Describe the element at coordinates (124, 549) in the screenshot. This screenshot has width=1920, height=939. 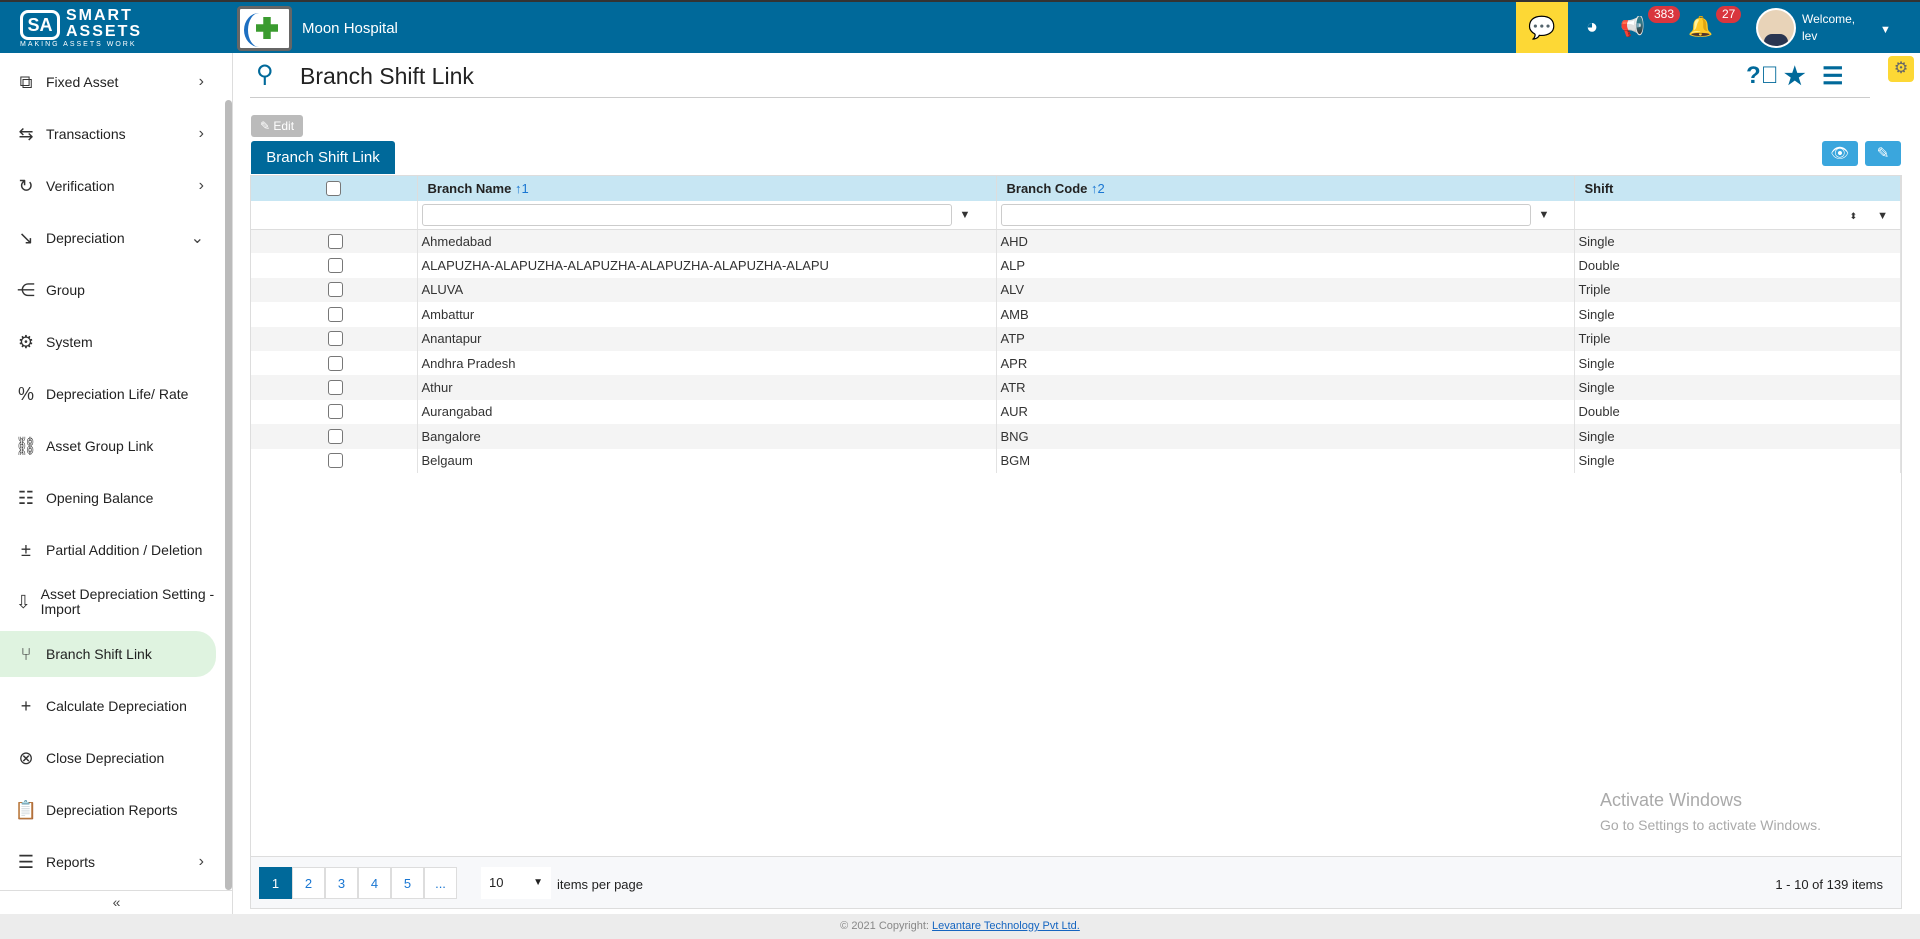
I see `sidebar-item-label: Partial Addition / Deletion` at that location.